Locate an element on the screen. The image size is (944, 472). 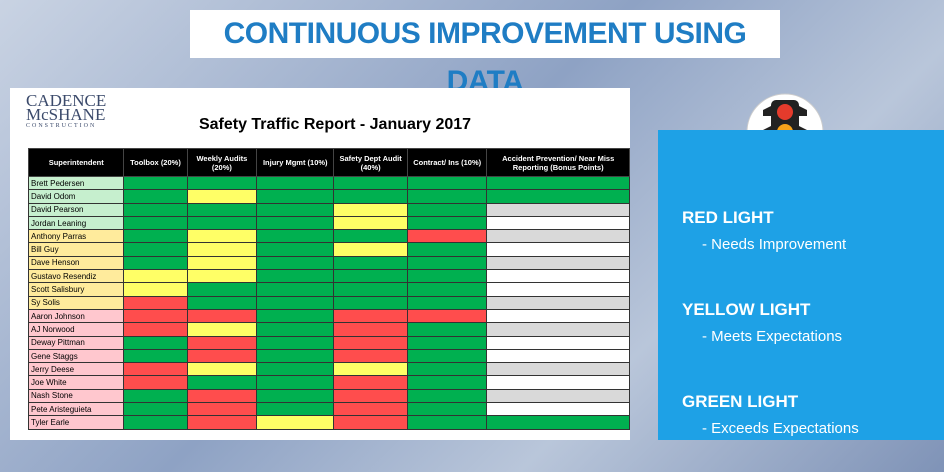
table-row: Bill Guy is located at coordinates (328, 249).